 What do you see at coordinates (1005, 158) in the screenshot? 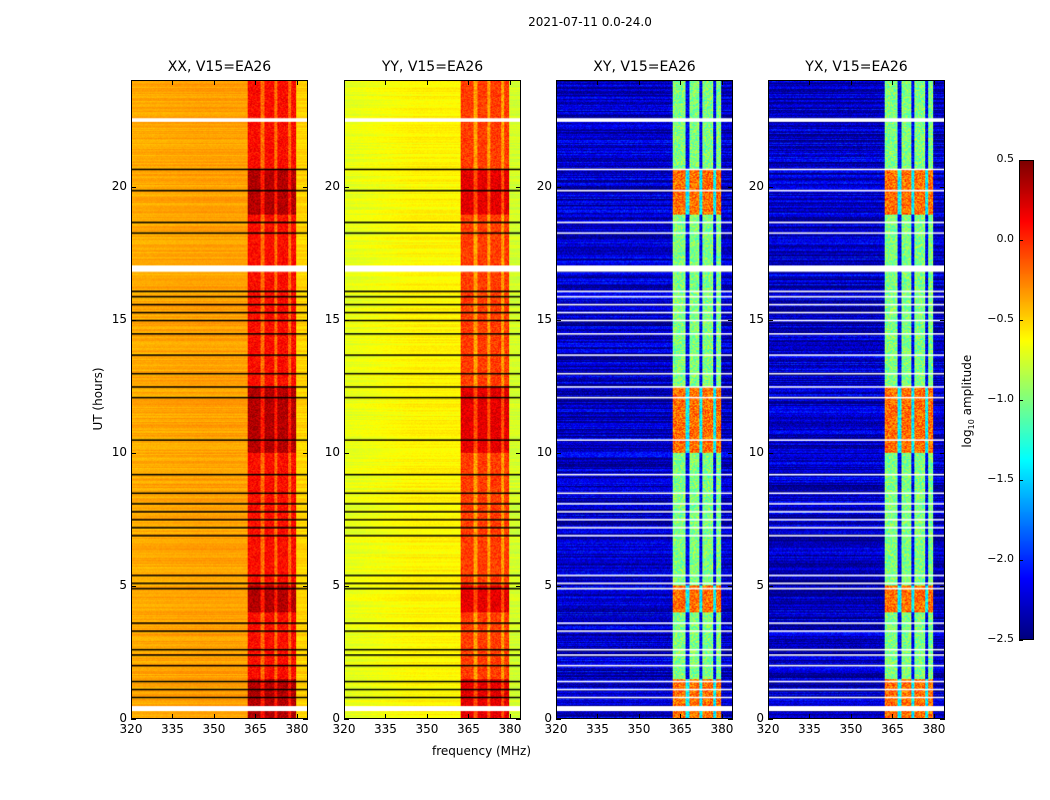
I see `colorbar-tick-label: 0.5` at bounding box center [1005, 158].